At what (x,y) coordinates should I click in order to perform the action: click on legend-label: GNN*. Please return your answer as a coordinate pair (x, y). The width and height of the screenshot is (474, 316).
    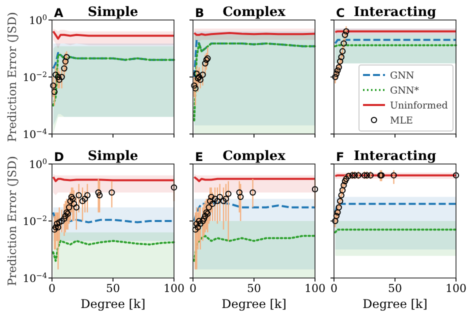
    Looking at the image, I should click on (405, 91).